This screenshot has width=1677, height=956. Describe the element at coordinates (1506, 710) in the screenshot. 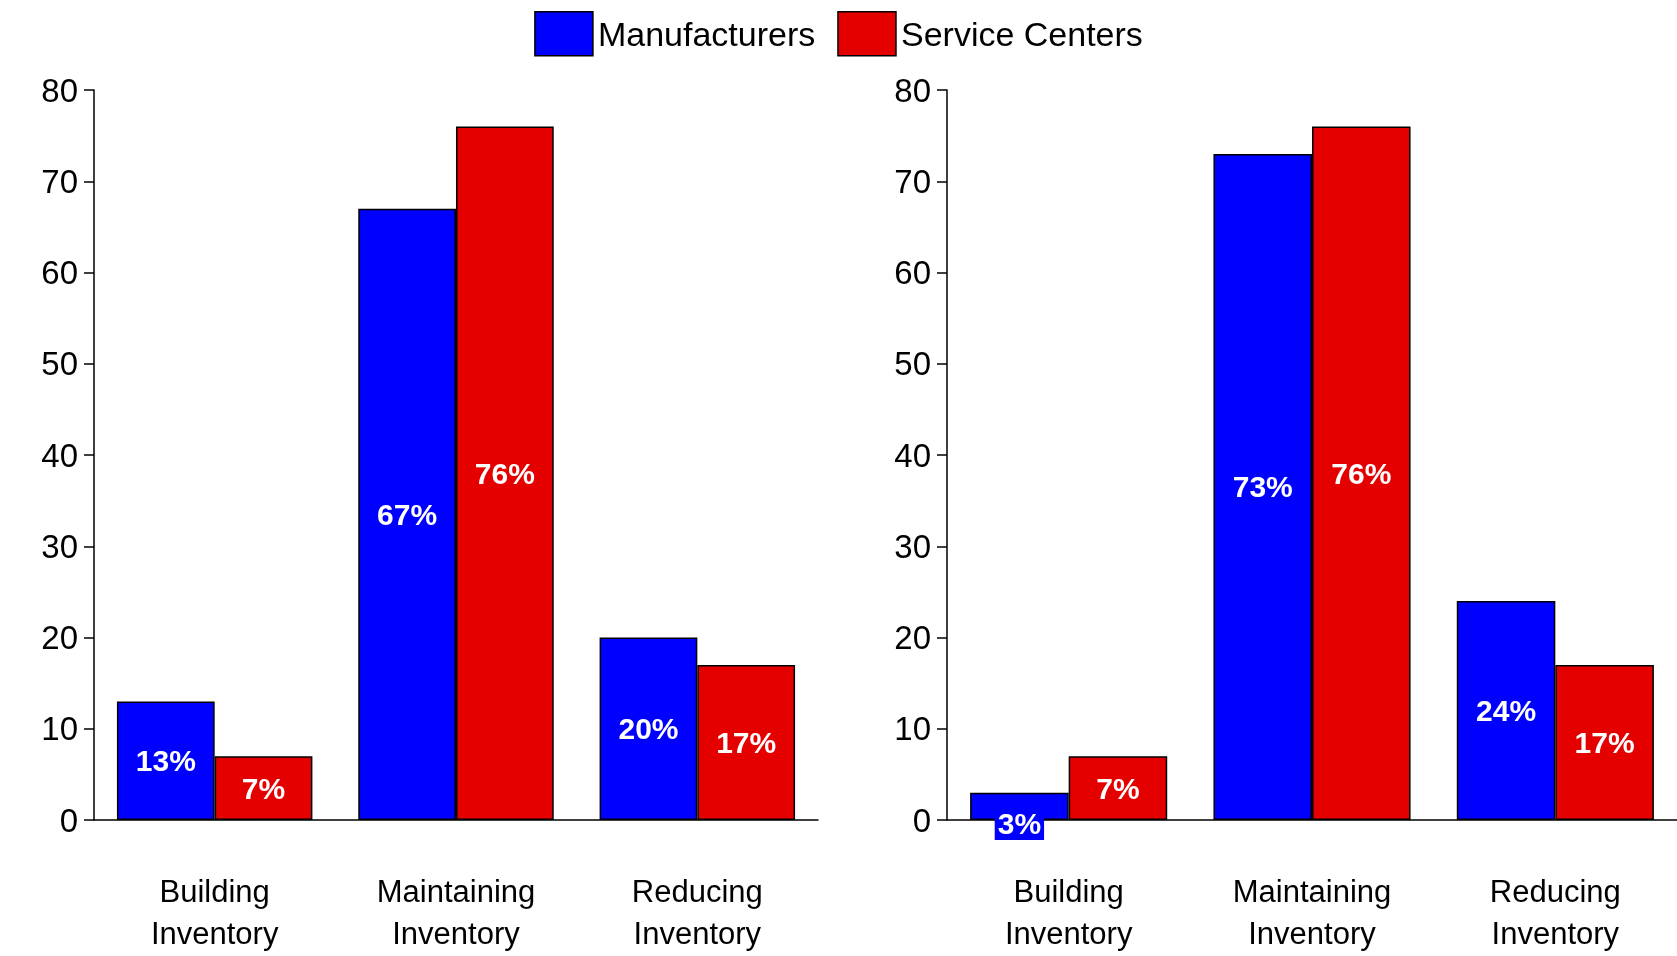

I see `data-label: 24%` at that location.